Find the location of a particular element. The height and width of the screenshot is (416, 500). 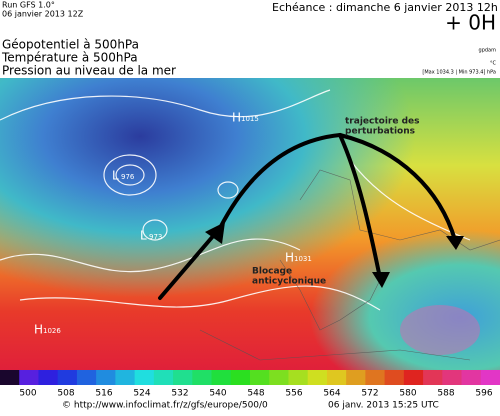

unit: gpdam is located at coordinates (488, 51).